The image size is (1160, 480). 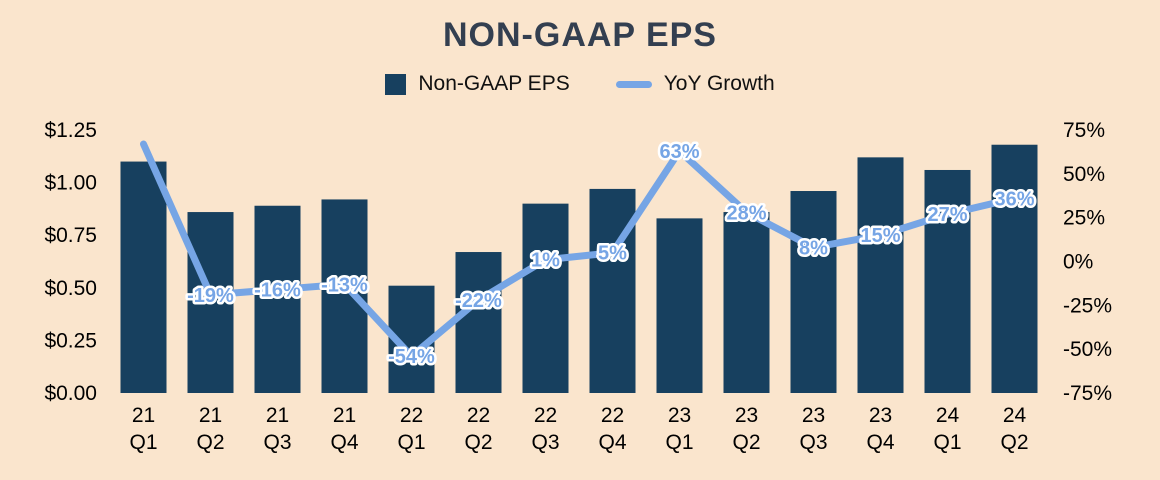 I want to click on x-axis-label: 22 Q1, so click(x=411, y=429).